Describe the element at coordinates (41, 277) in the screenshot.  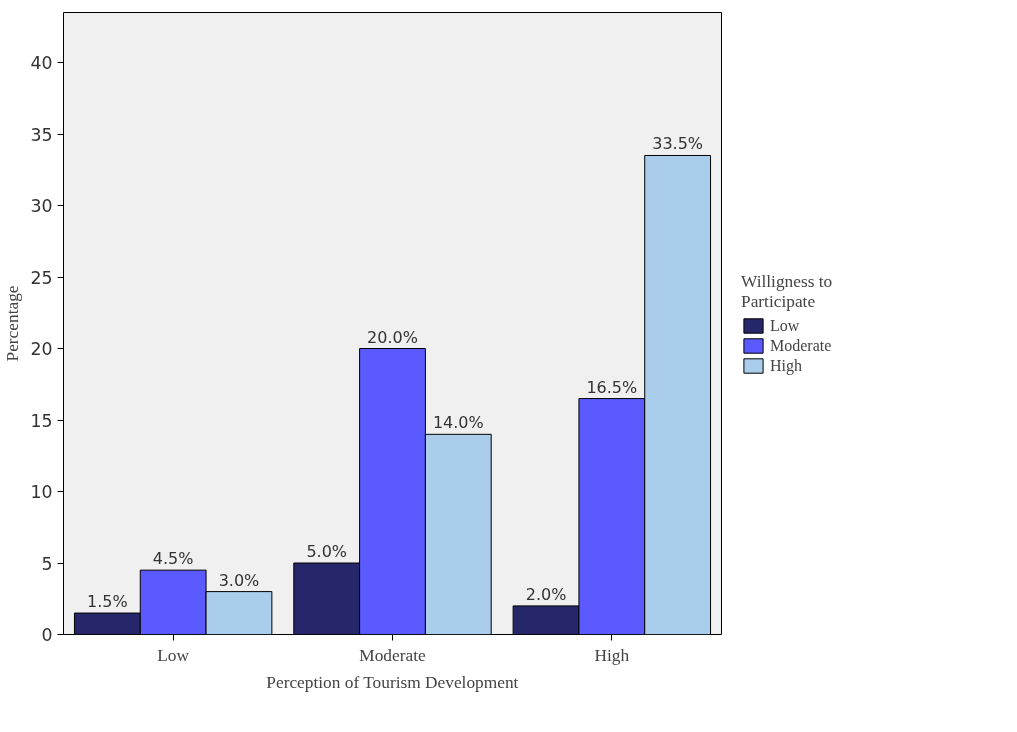
I see `y-tick-label: 25` at that location.